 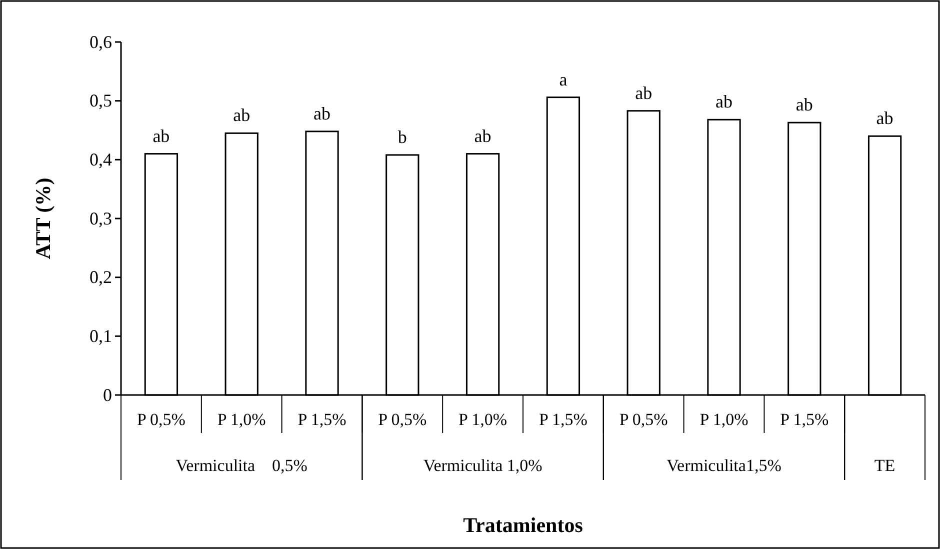 I want to click on data-label: b, so click(x=402, y=136).